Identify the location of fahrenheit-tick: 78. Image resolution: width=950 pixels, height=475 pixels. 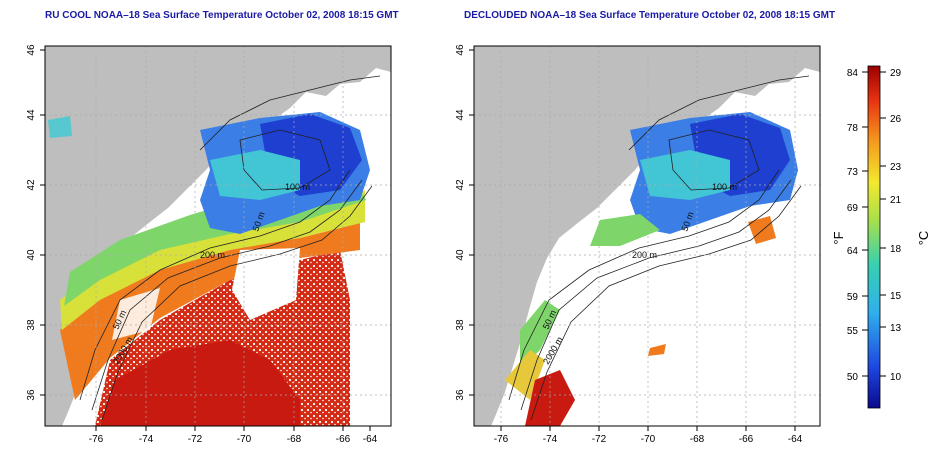
(853, 128).